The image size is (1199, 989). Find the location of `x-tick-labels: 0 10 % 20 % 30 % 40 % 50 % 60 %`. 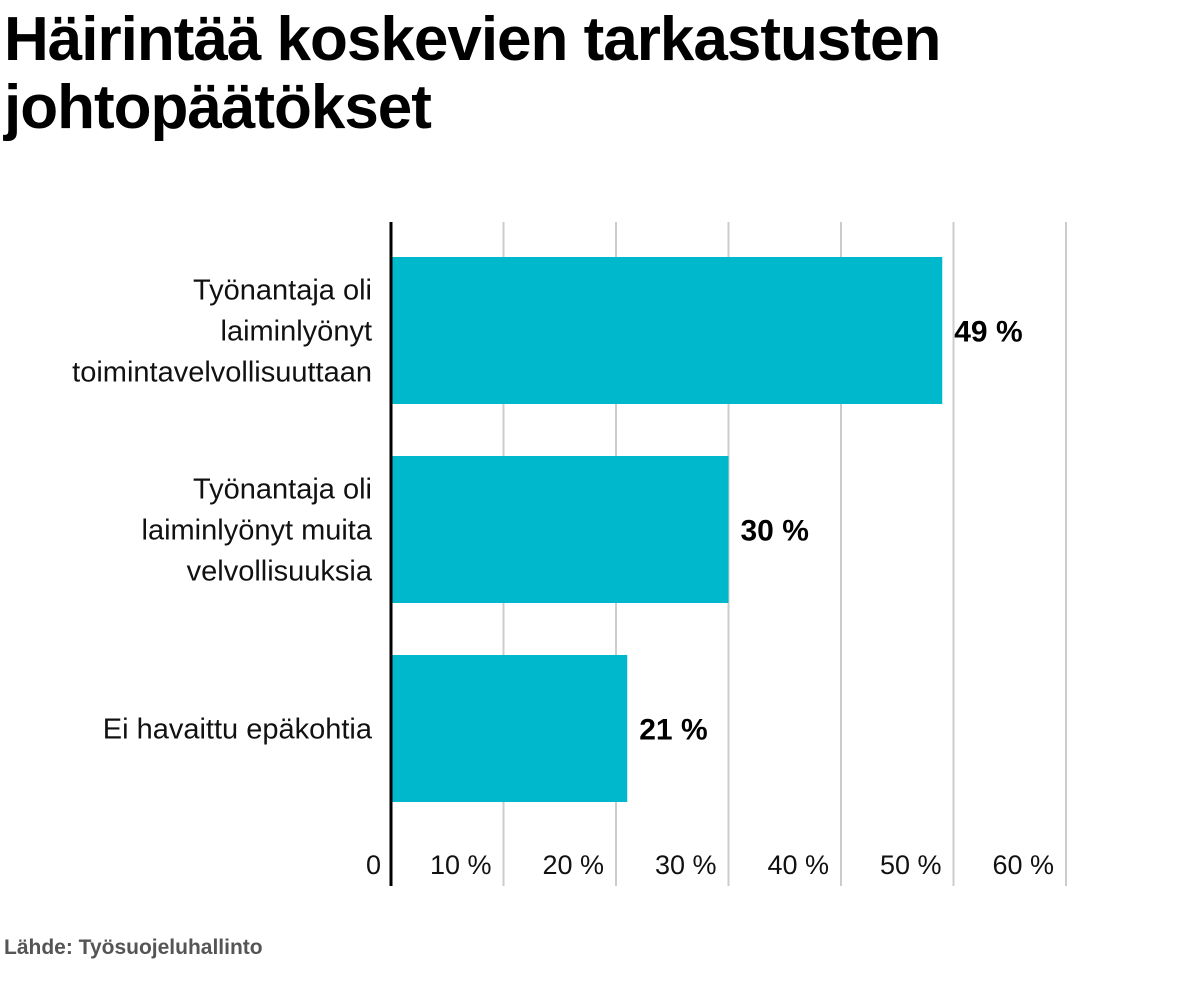

x-tick-labels: 0 10 % 20 % 30 % 40 % 50 % 60 % is located at coordinates (710, 865).